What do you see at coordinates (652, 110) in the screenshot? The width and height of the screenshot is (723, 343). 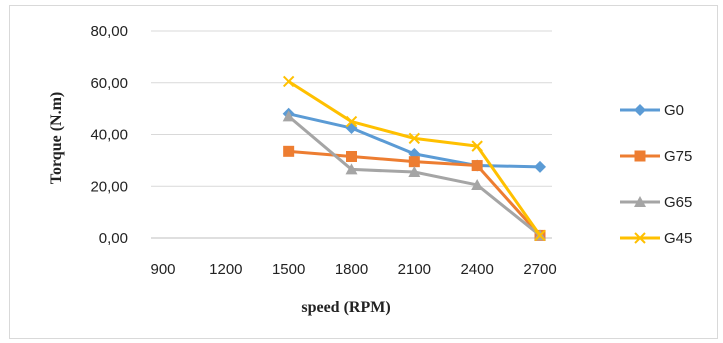 I see `legend-item-g0: G0` at bounding box center [652, 110].